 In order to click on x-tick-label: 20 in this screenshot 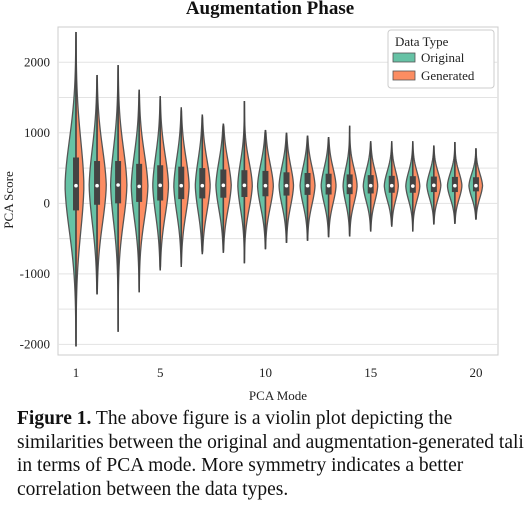, I will do `click(475, 372)`.